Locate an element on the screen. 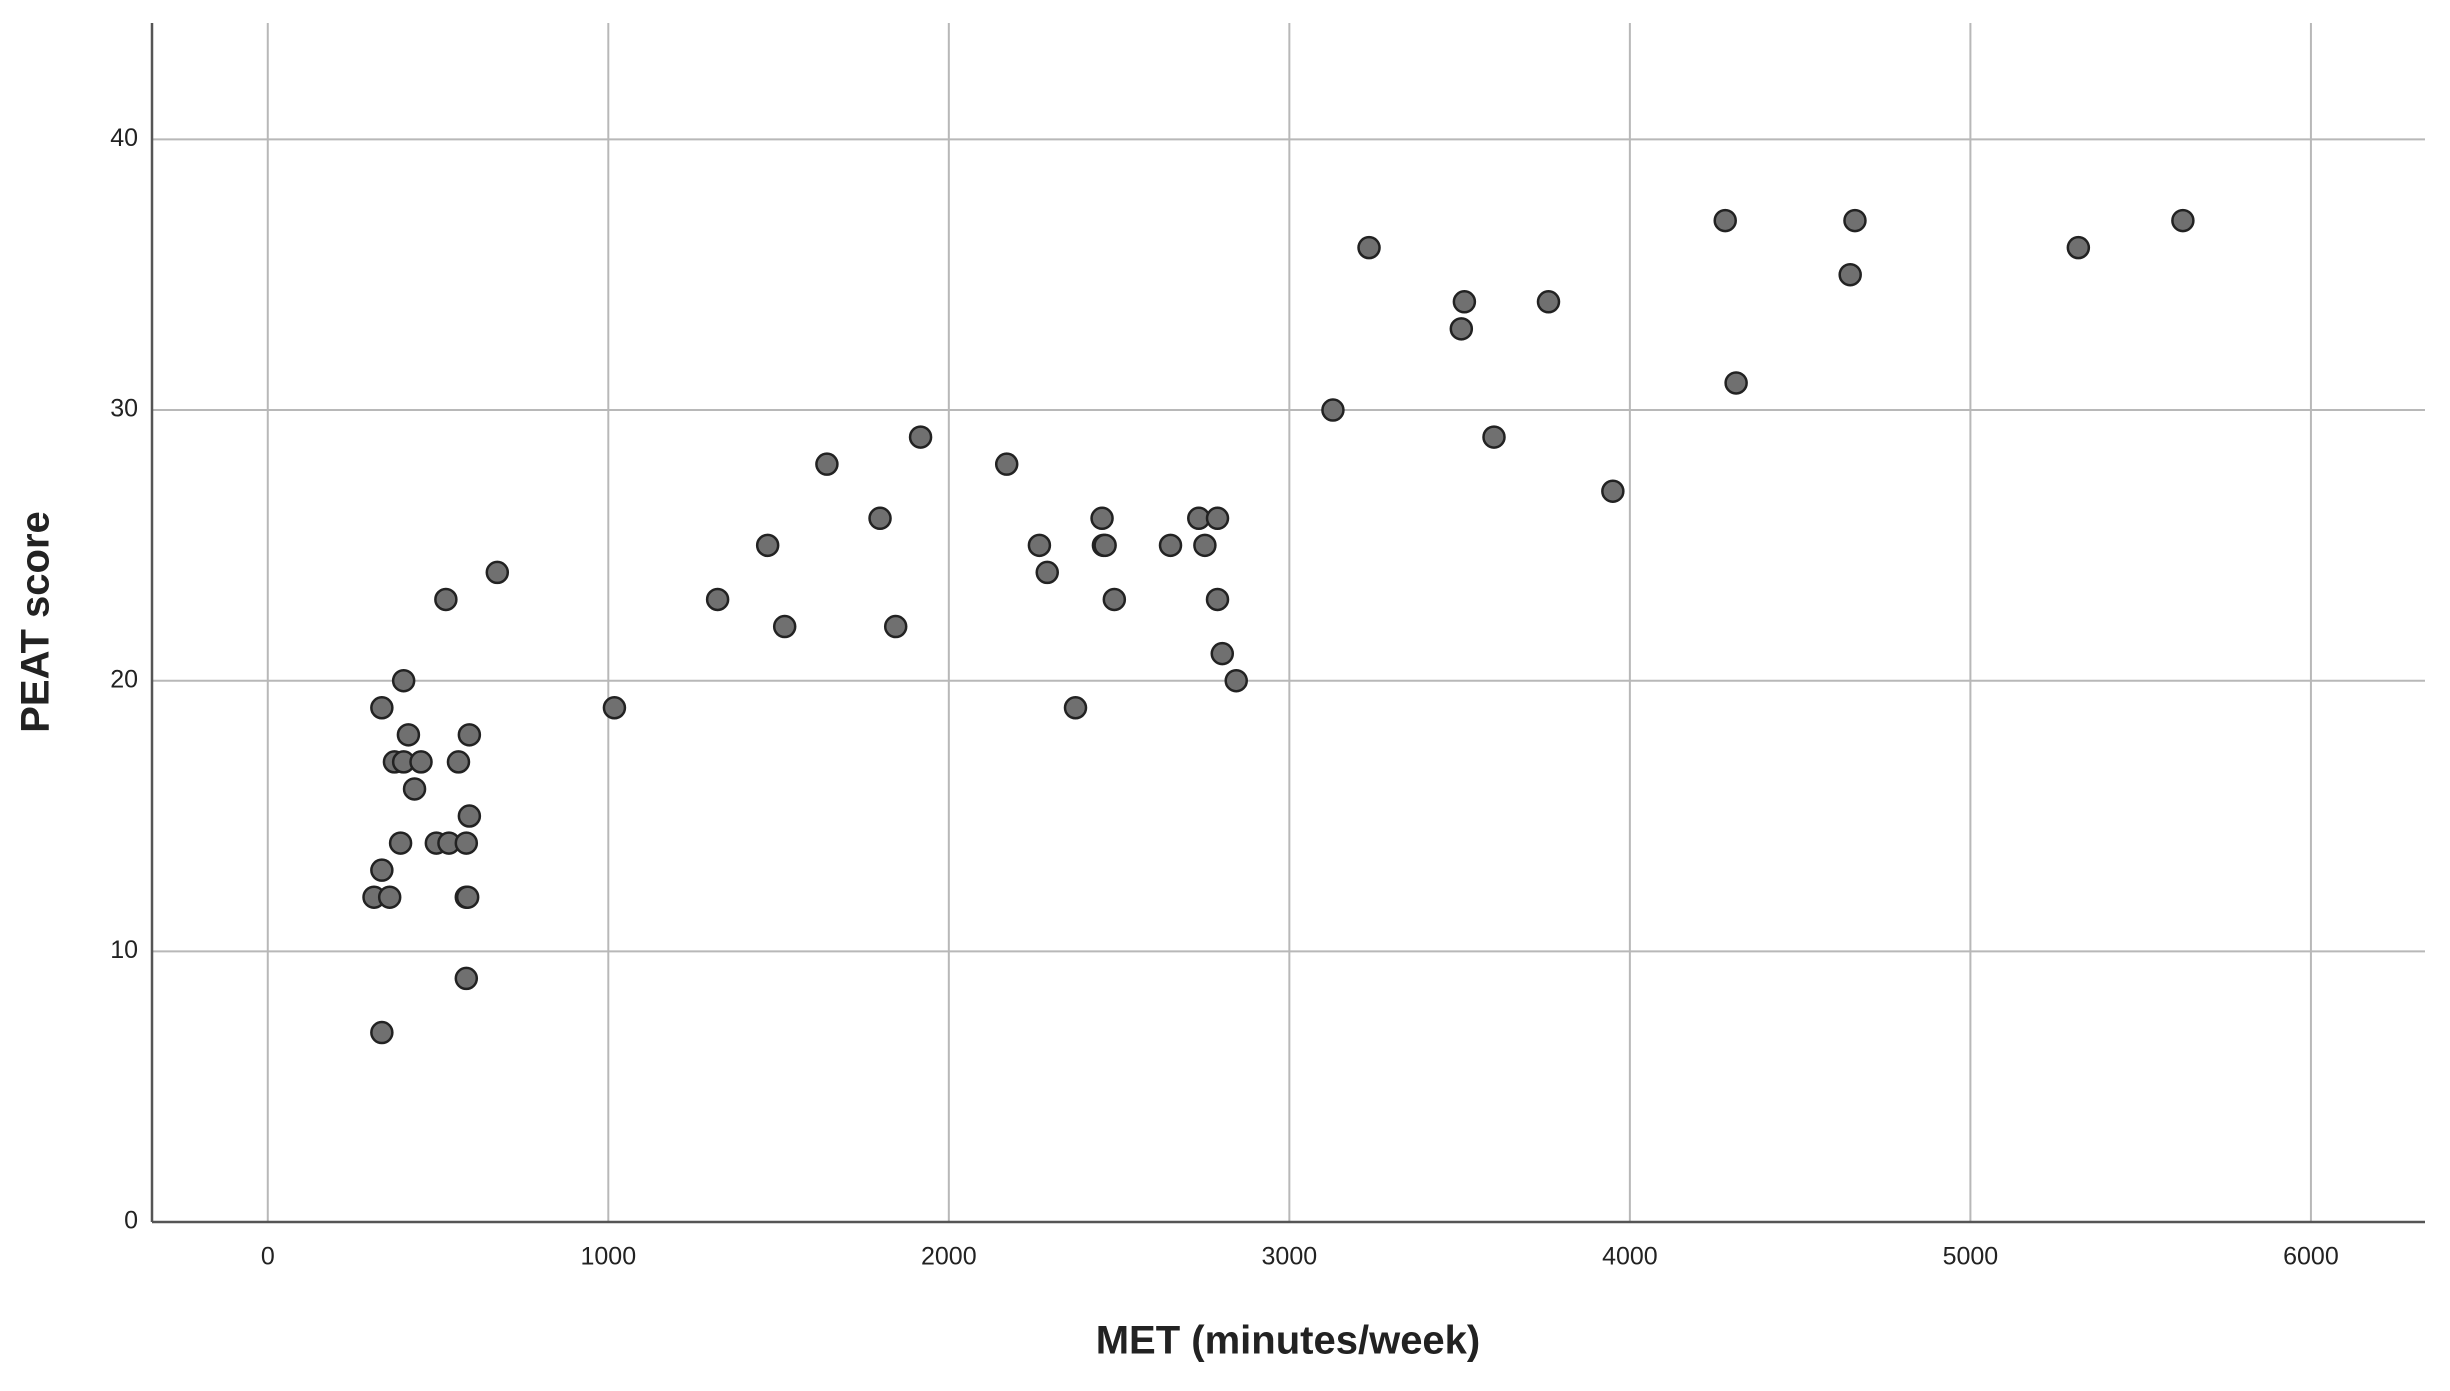 The image size is (2450, 1391). y-axis-title: PEAT score is located at coordinates (36, 622).